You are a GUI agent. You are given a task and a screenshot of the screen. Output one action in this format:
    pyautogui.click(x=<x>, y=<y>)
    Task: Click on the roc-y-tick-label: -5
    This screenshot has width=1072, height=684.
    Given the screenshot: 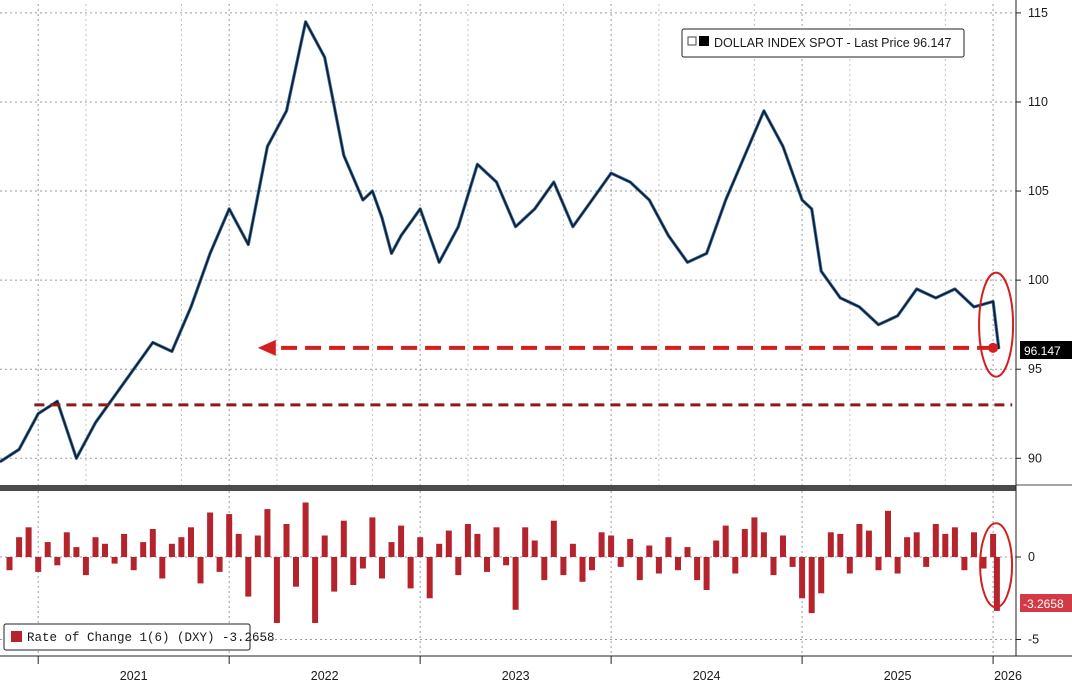 What is the action you would take?
    pyautogui.click(x=1033, y=640)
    